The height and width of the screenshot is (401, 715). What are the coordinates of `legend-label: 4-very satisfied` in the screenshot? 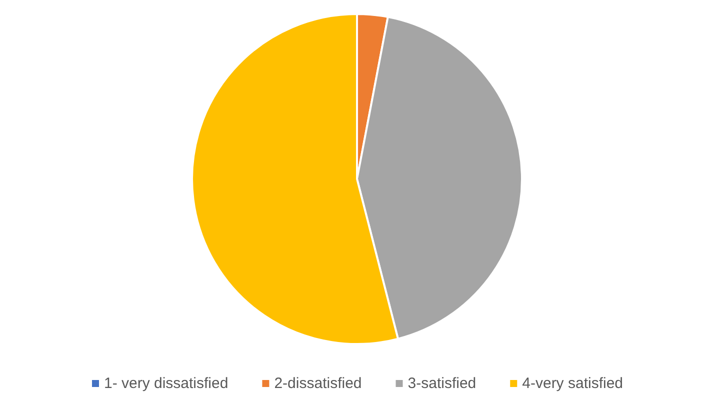 It's located at (573, 383).